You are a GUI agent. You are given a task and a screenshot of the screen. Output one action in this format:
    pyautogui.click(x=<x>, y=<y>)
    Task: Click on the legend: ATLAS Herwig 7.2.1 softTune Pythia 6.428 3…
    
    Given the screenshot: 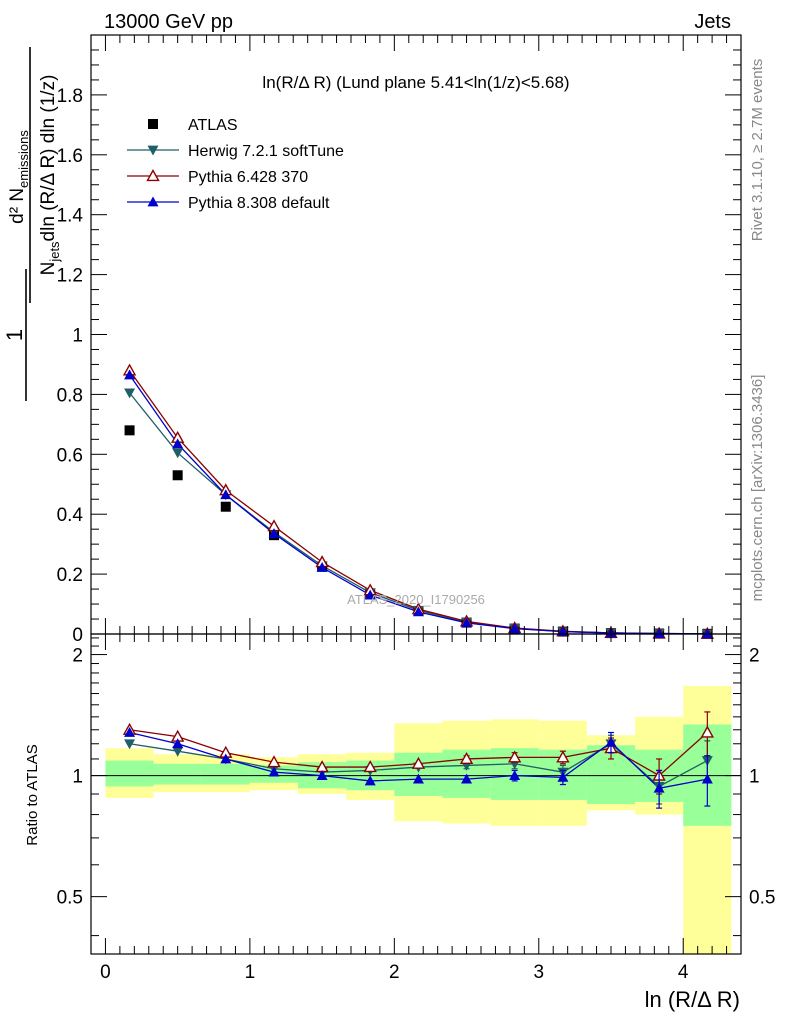 What is the action you would take?
    pyautogui.click(x=235, y=164)
    